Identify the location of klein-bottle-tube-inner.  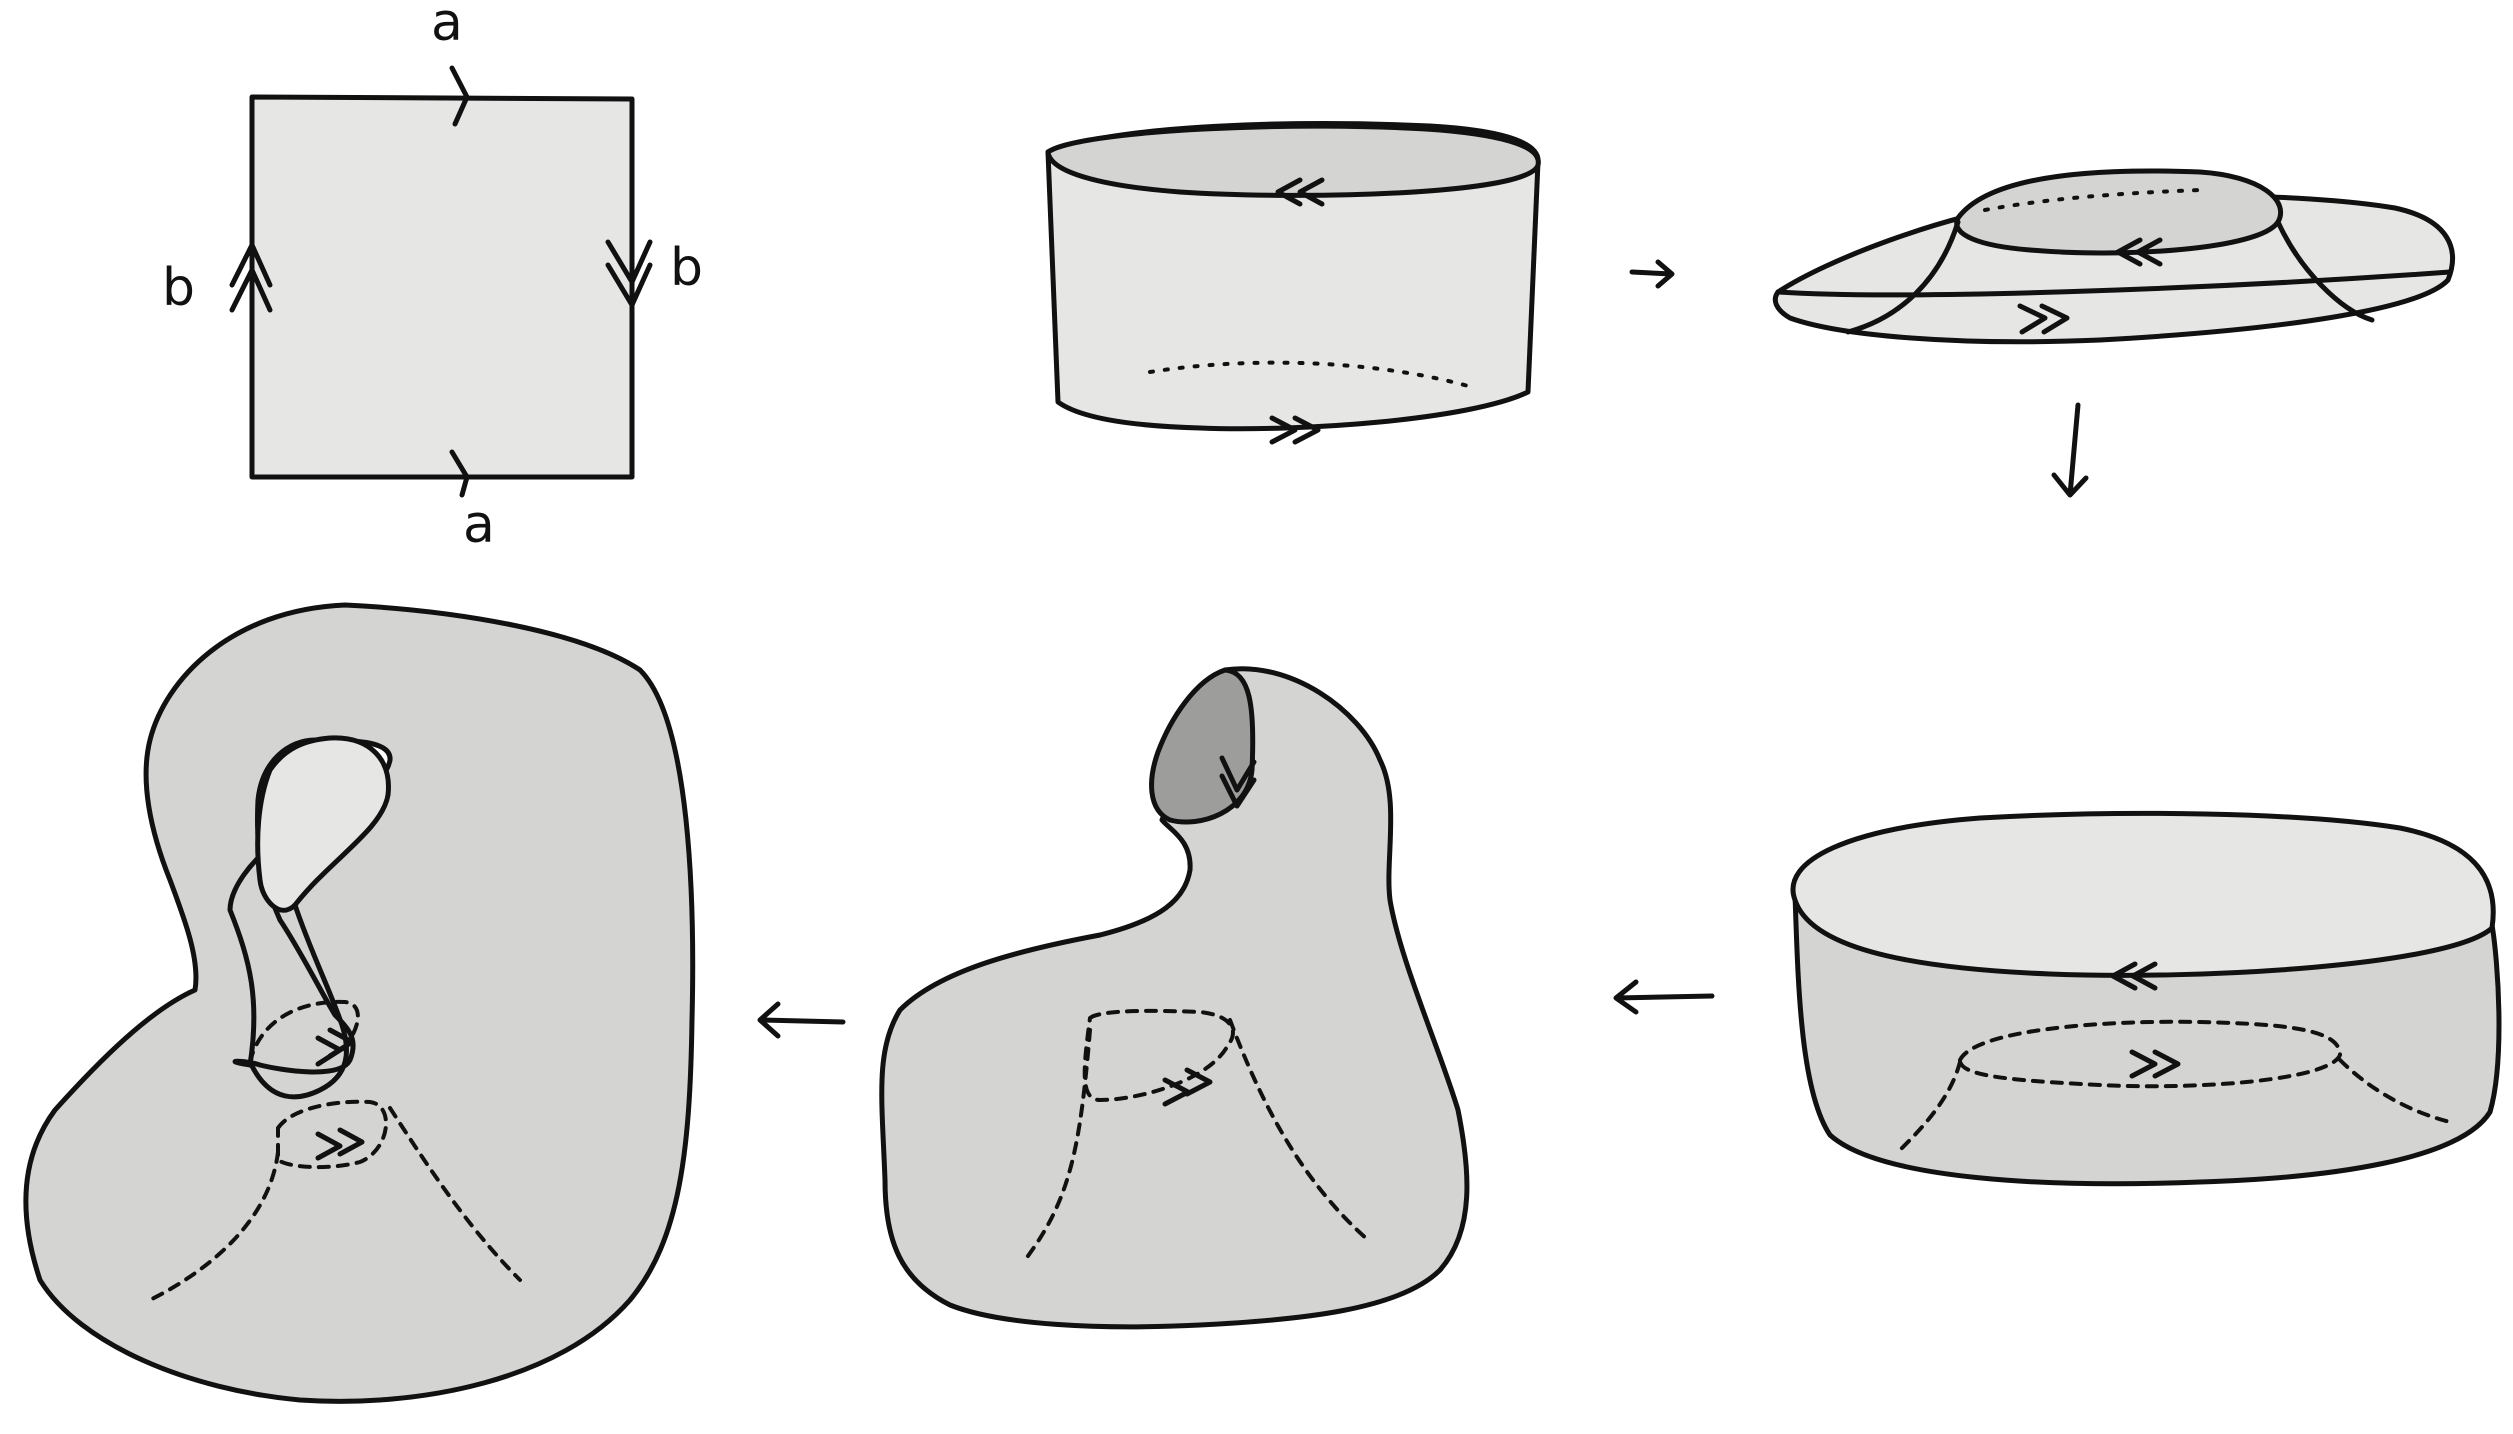
(298, 1001).